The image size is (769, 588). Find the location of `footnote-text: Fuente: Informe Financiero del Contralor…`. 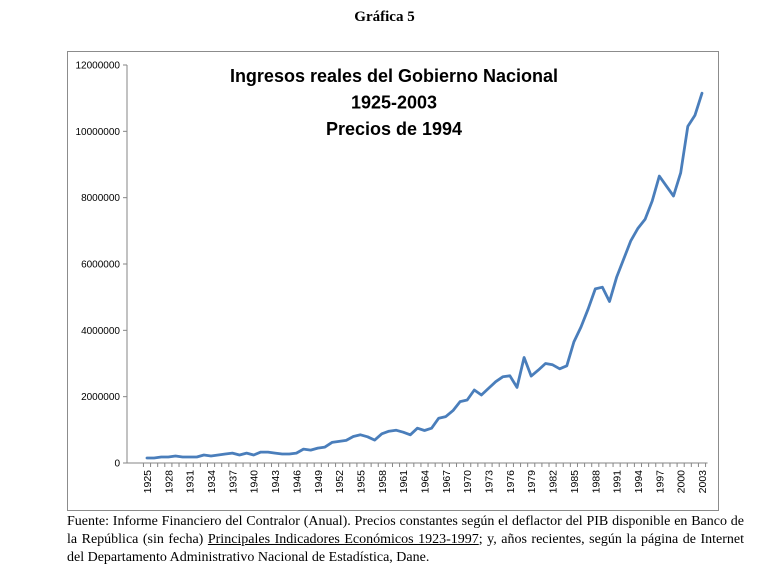

footnote-text: Fuente: Informe Financiero del Contralor… is located at coordinates (405, 530).